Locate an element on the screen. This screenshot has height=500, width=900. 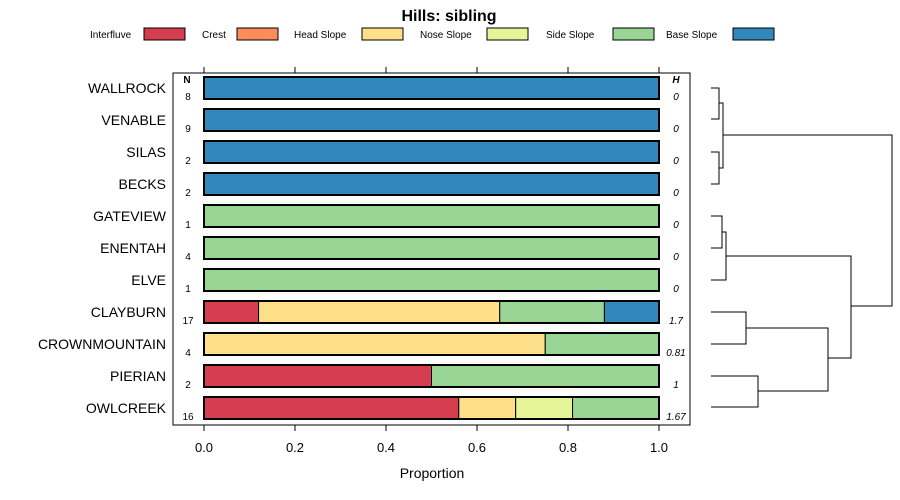
category-label: PIERIAN is located at coordinates (138, 376).